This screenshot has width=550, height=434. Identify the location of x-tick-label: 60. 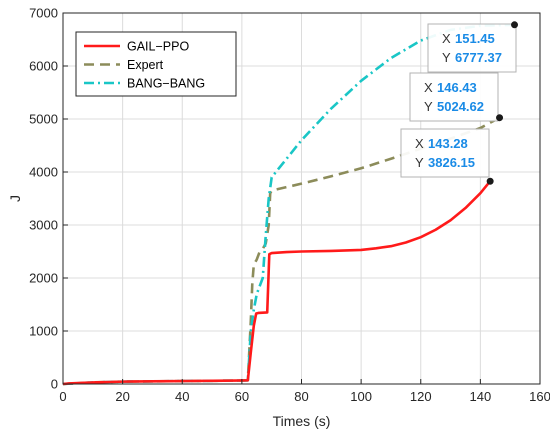
(242, 396).